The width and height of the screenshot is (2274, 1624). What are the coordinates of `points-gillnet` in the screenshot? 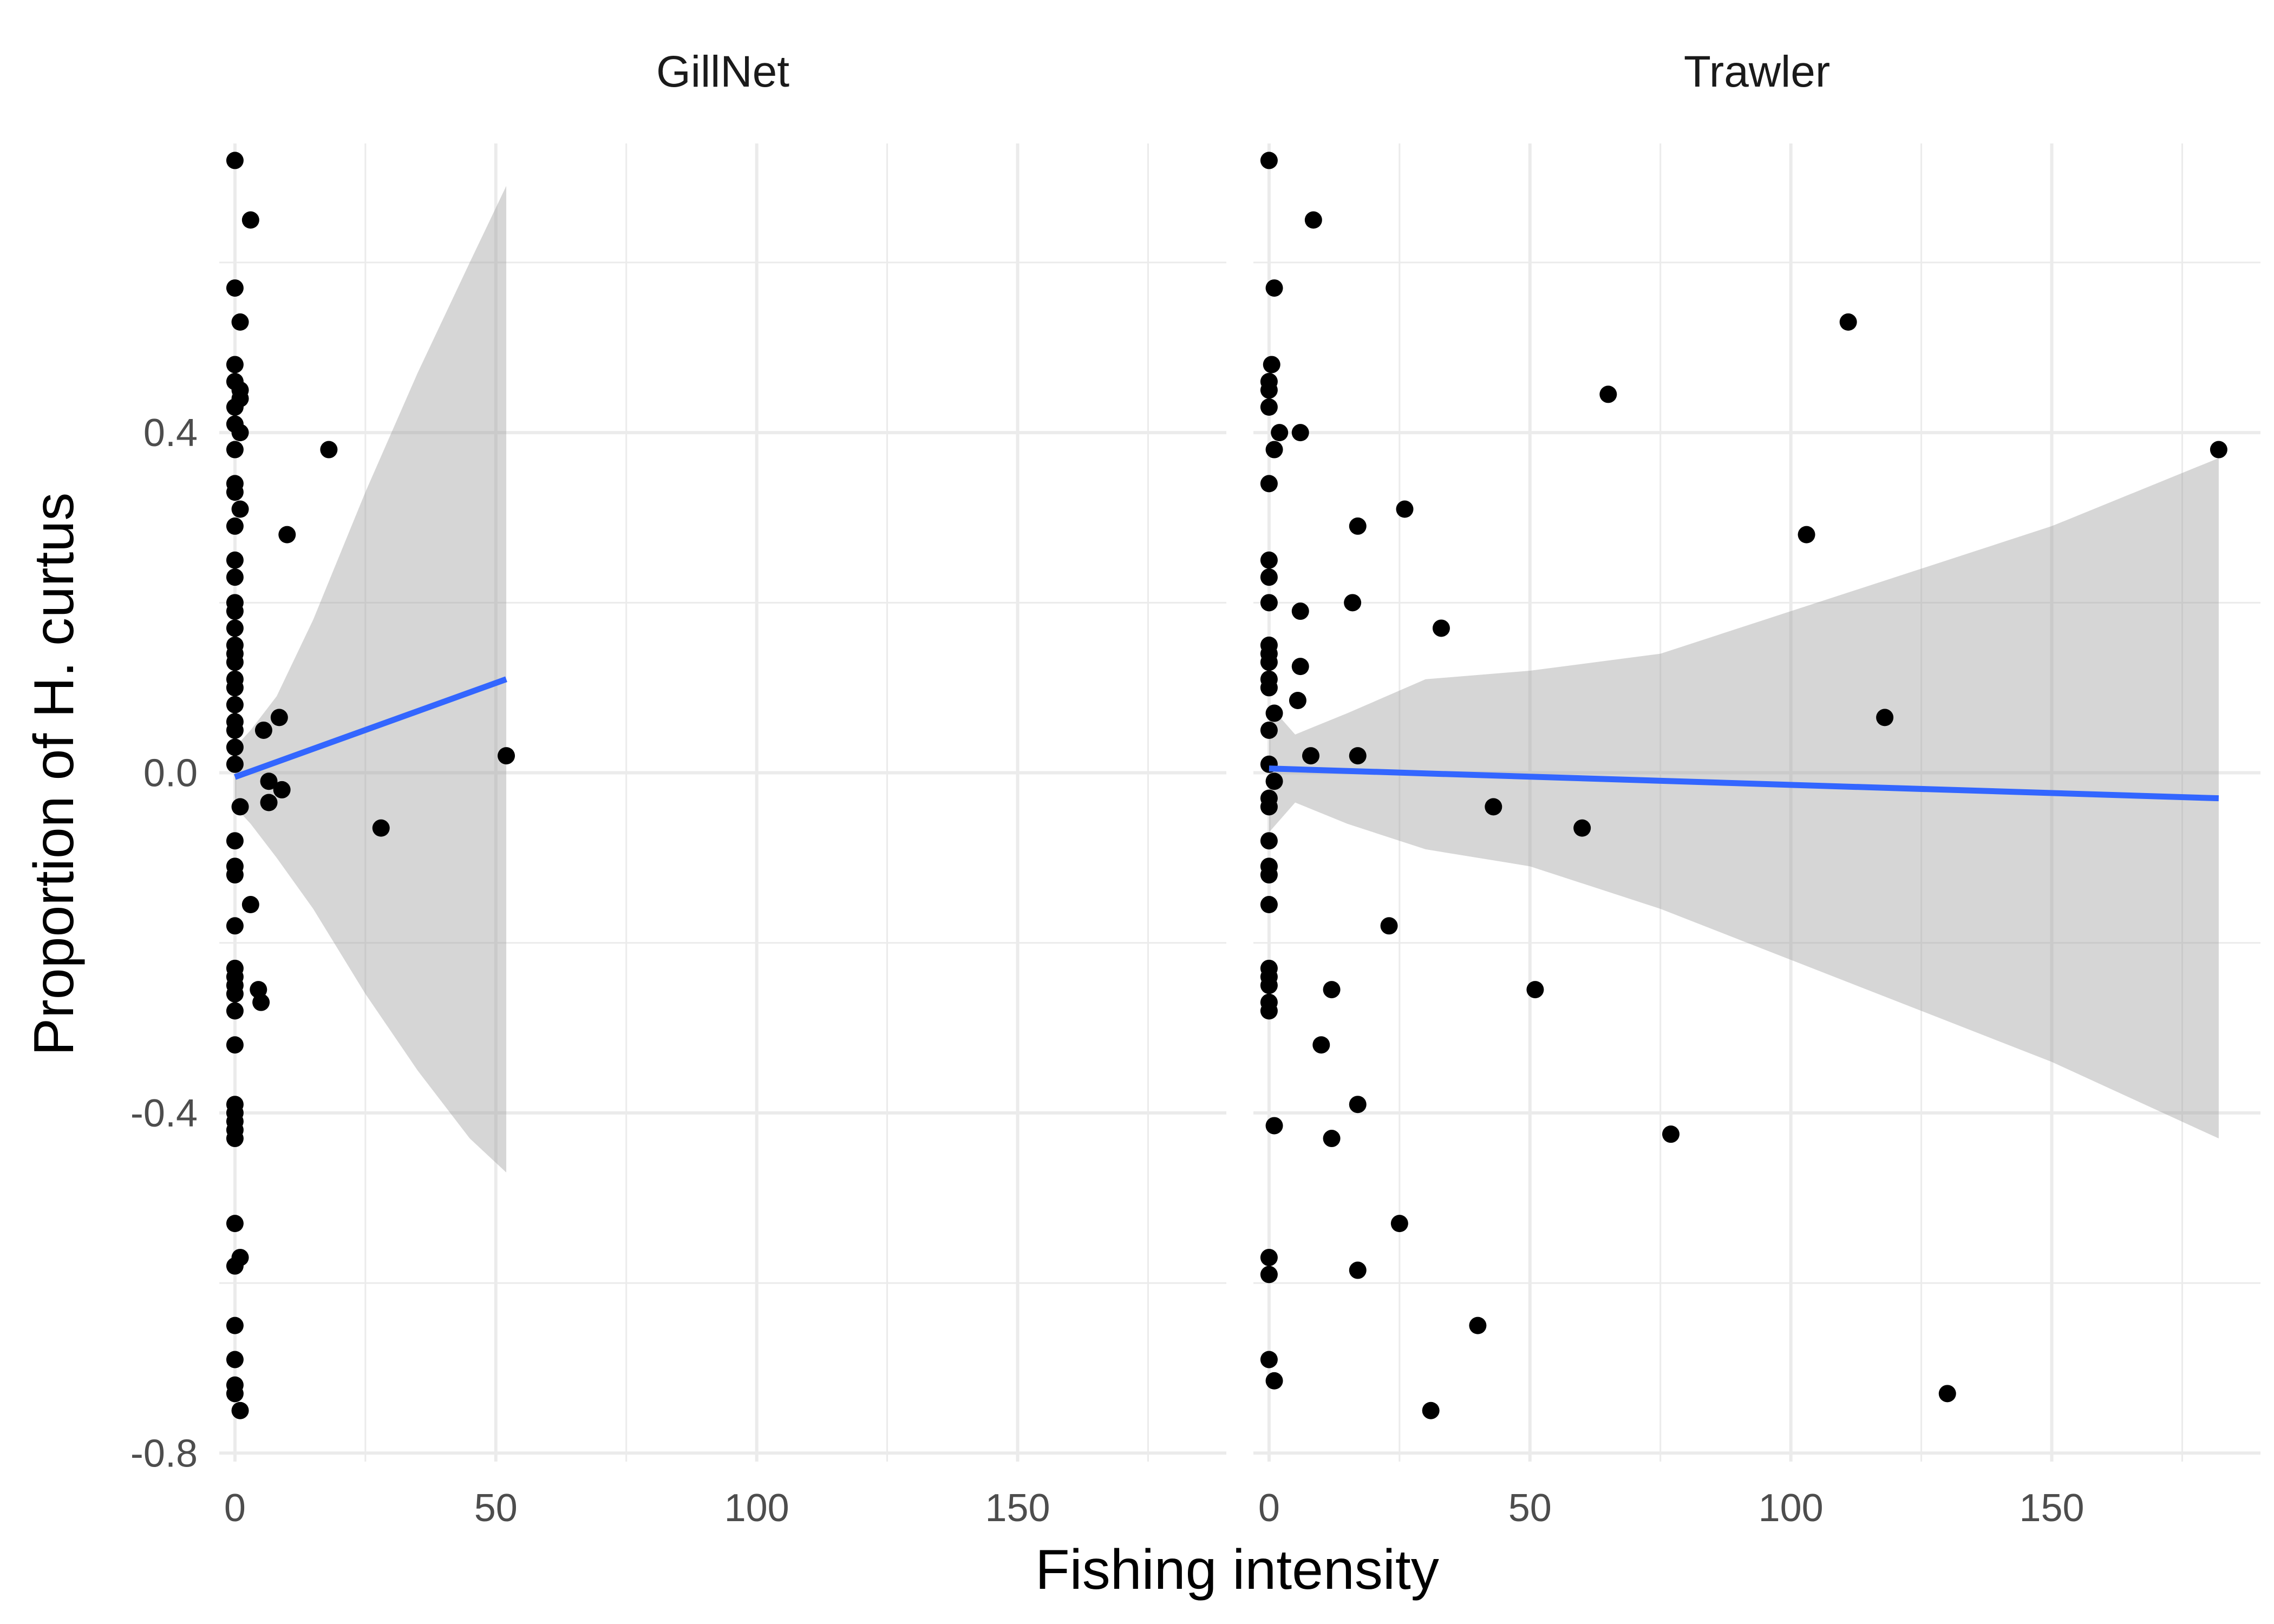 It's located at (370, 785).